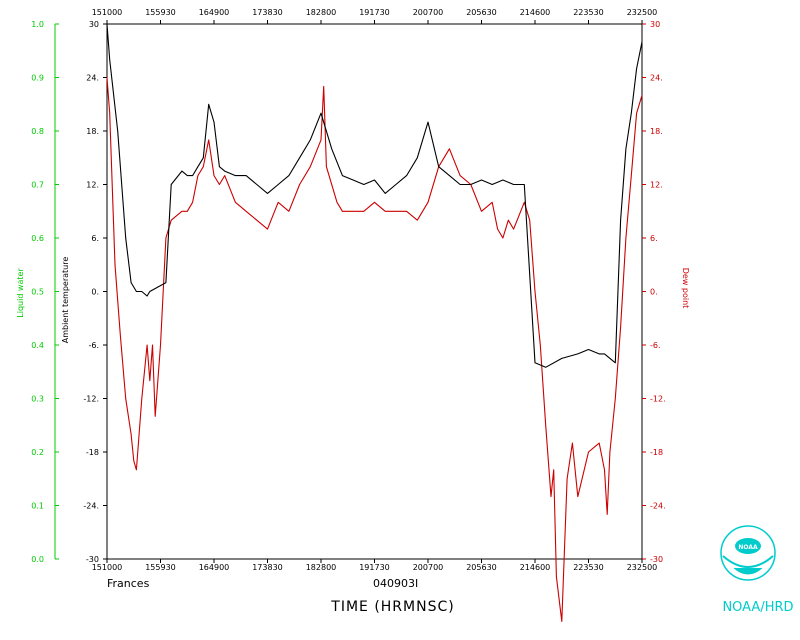  Describe the element at coordinates (392, 607) in the screenshot. I see `x-axis-title: TIME (HRMNSC)` at that location.